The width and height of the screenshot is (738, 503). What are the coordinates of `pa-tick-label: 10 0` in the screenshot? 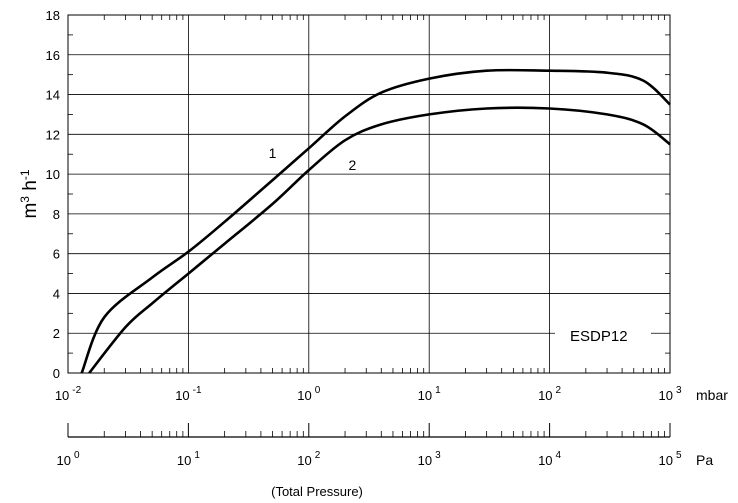 It's located at (67, 459).